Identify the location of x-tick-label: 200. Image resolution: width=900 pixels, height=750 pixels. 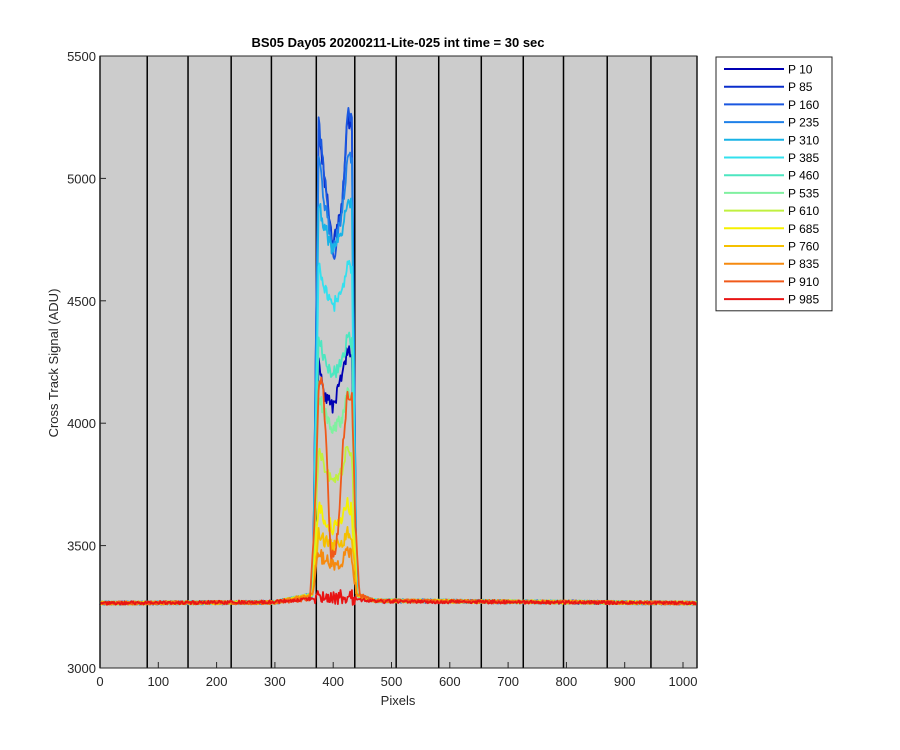
(217, 681).